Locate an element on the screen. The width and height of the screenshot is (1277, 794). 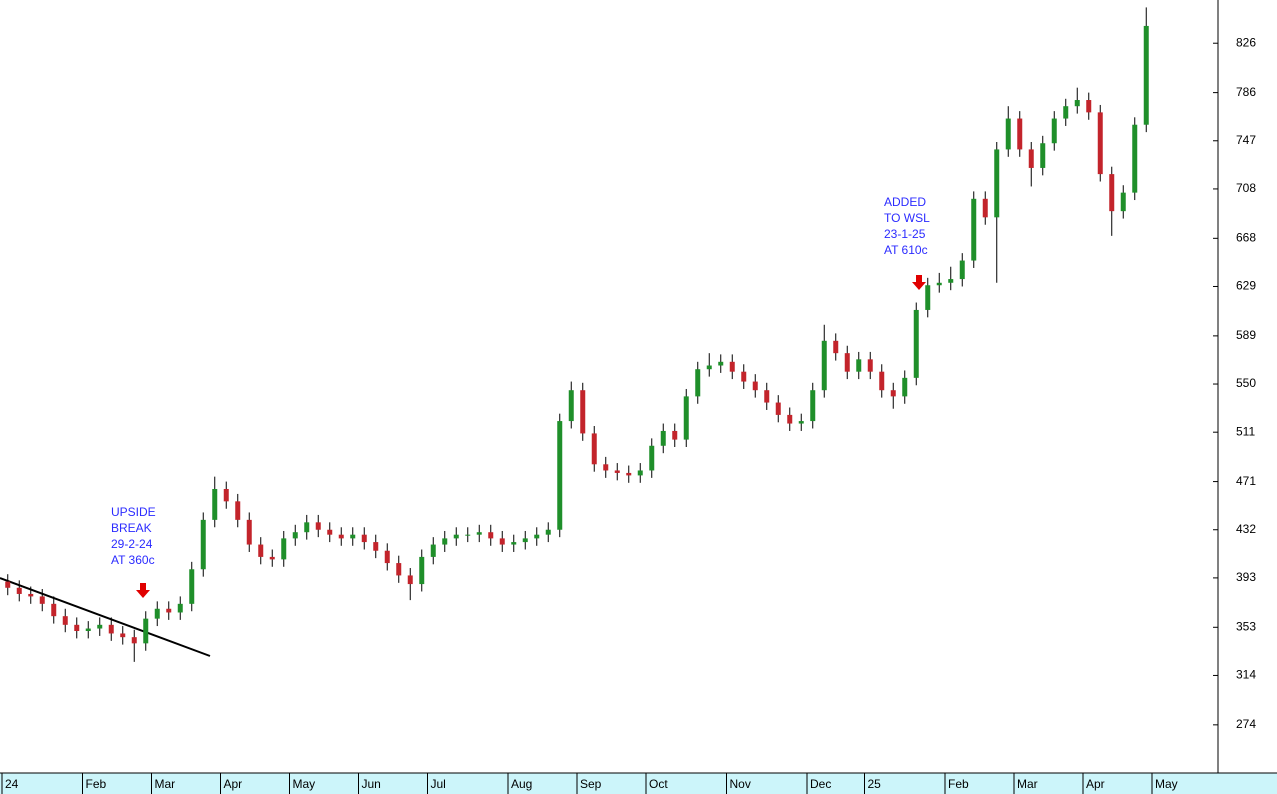
x-tick-label: Feb is located at coordinates (958, 784).